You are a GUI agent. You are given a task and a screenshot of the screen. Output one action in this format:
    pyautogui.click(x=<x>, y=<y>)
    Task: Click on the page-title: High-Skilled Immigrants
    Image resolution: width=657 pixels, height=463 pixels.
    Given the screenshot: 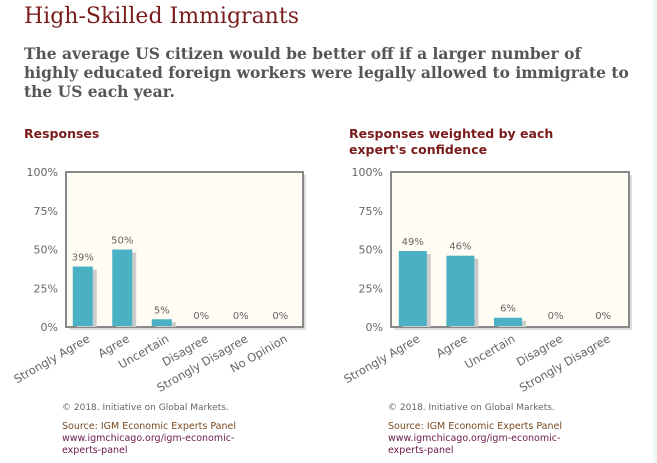 What is the action you would take?
    pyautogui.click(x=161, y=16)
    